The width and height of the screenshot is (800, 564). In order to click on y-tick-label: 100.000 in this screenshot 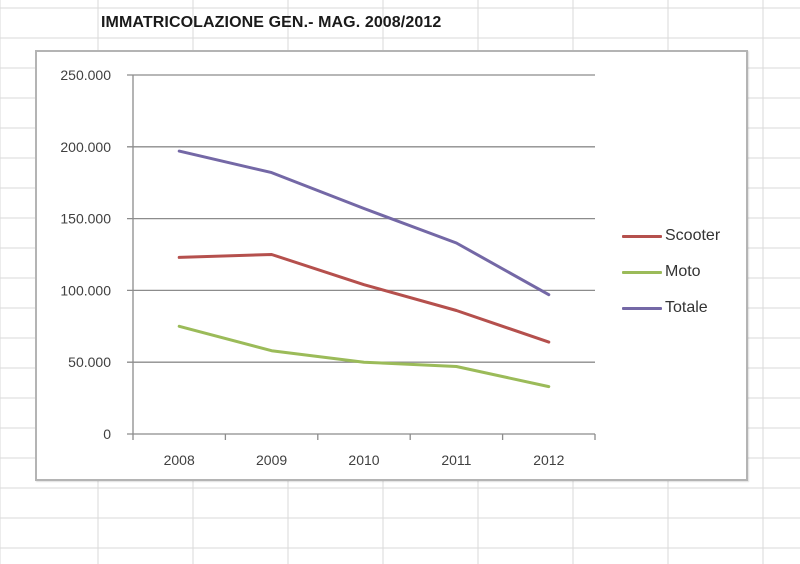, I will do `click(85, 290)`.